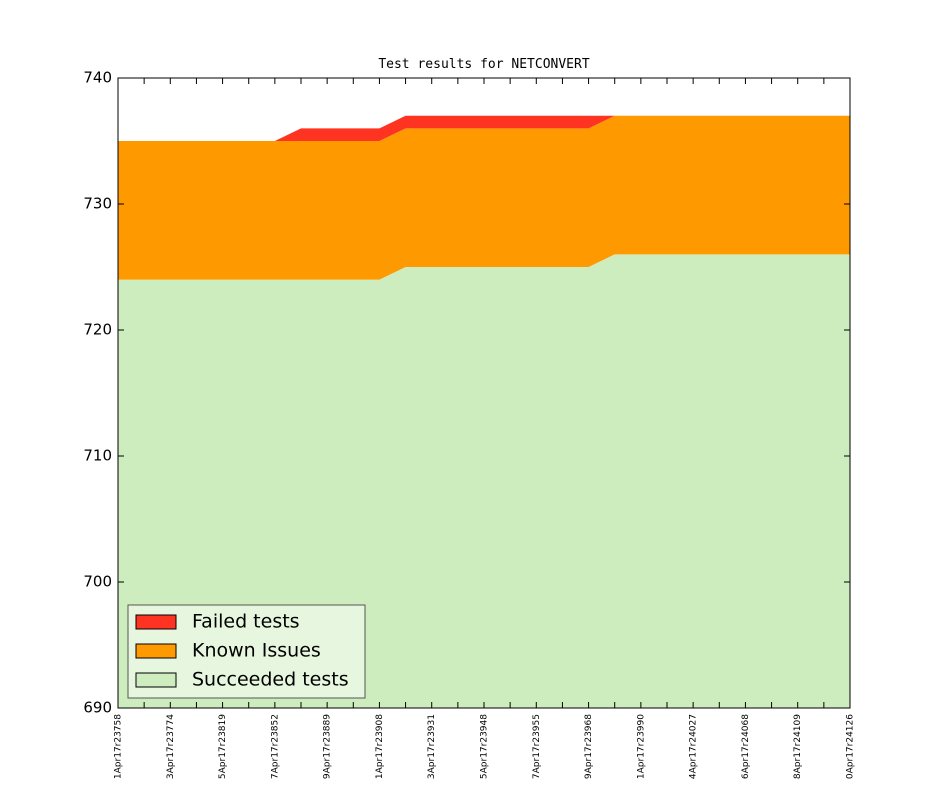 The width and height of the screenshot is (944, 787). I want to click on x-tick-label: 5Apr17r23819, so click(223, 746).